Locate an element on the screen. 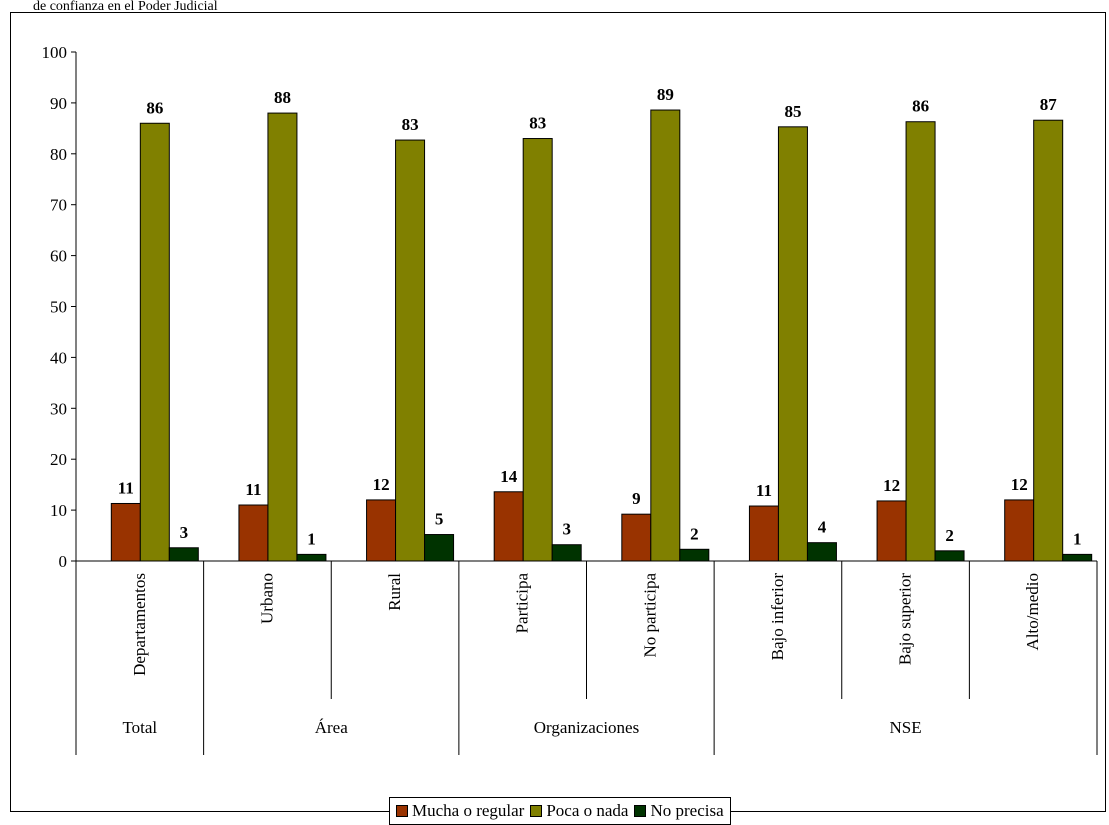 This screenshot has height=825, width=1109. category-label: Urbano is located at coordinates (266, 598).